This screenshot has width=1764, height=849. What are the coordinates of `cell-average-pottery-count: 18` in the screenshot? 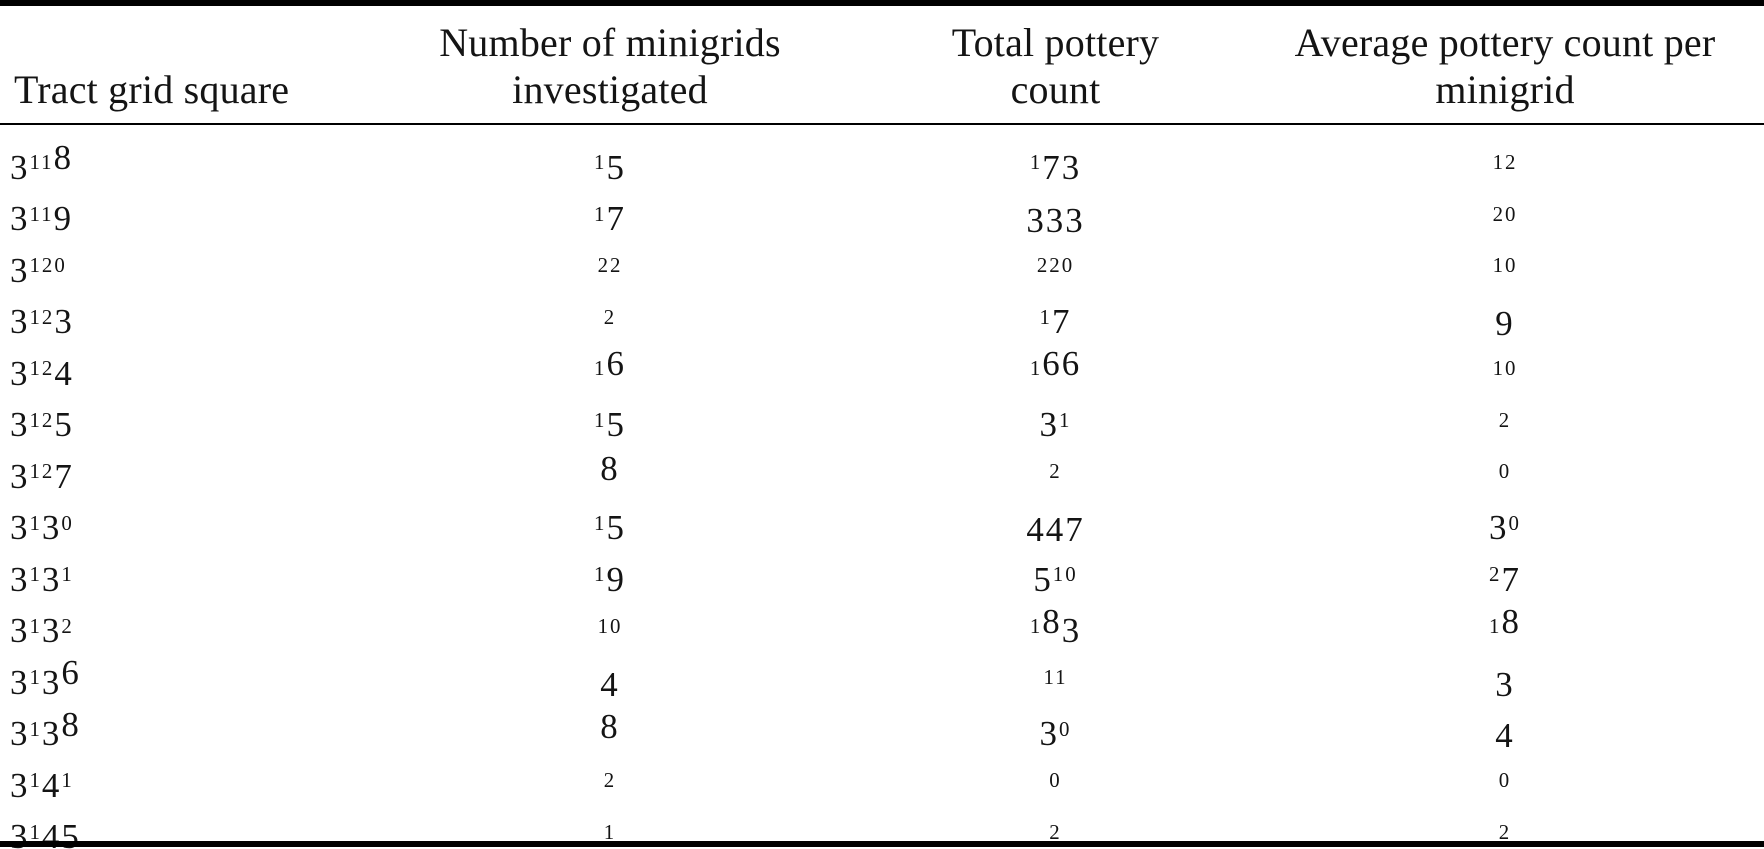 It's located at (1505, 621).